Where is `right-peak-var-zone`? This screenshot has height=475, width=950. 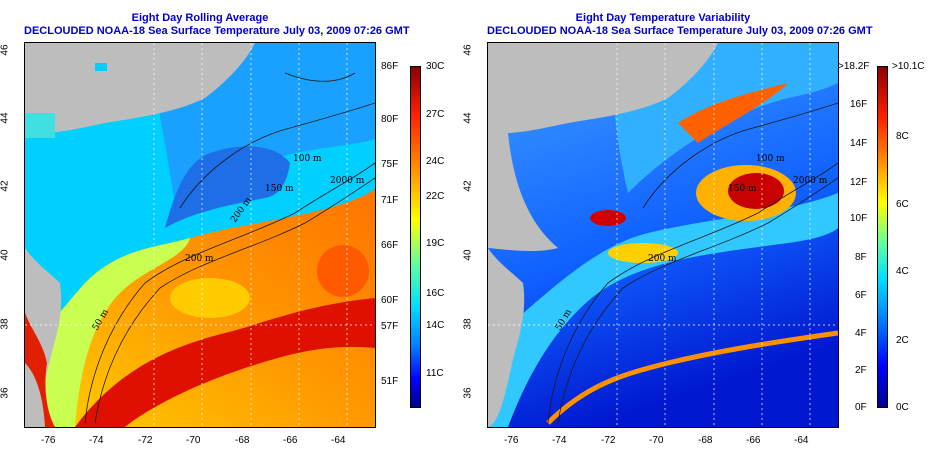
right-peak-var-zone is located at coordinates (756, 191).